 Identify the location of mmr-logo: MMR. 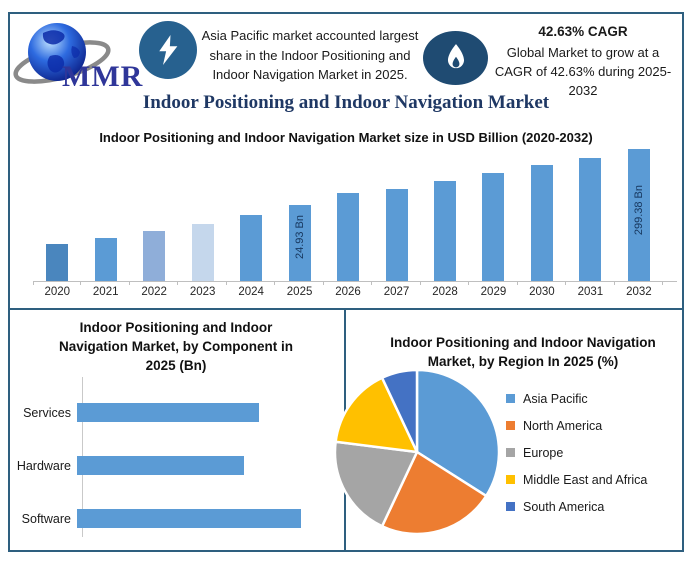
(76, 54).